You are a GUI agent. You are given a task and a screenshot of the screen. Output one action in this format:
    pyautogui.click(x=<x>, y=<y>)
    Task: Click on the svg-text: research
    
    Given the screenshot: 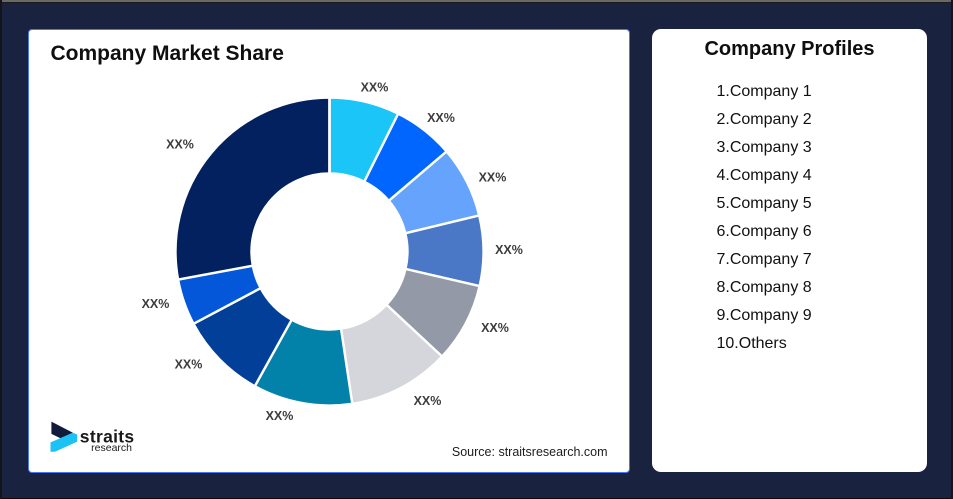 What is the action you would take?
    pyautogui.click(x=111, y=448)
    